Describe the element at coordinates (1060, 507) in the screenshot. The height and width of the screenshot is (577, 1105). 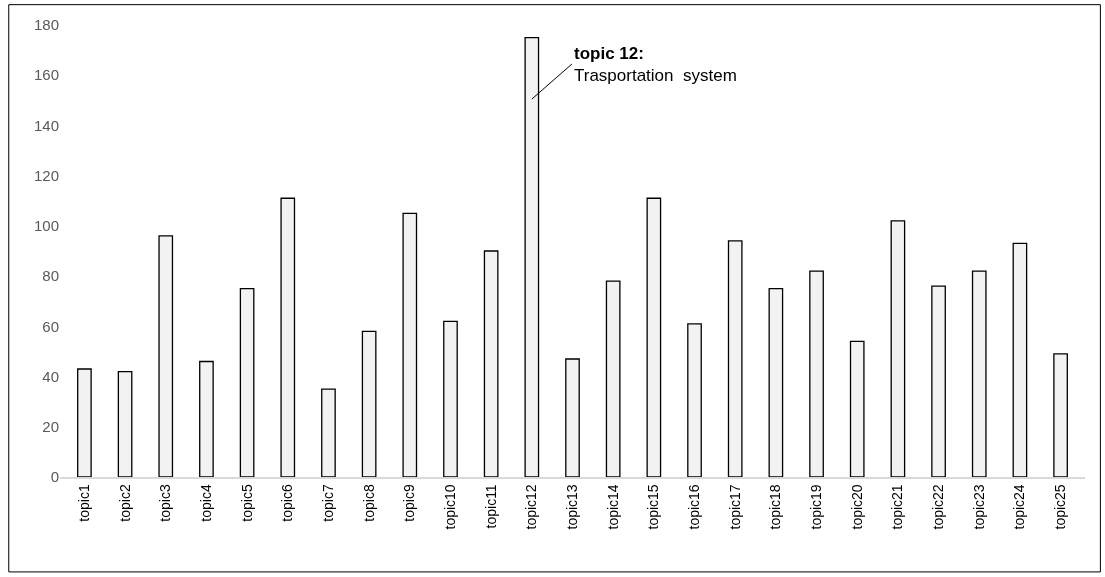
I see `x-tick-label: topic25` at that location.